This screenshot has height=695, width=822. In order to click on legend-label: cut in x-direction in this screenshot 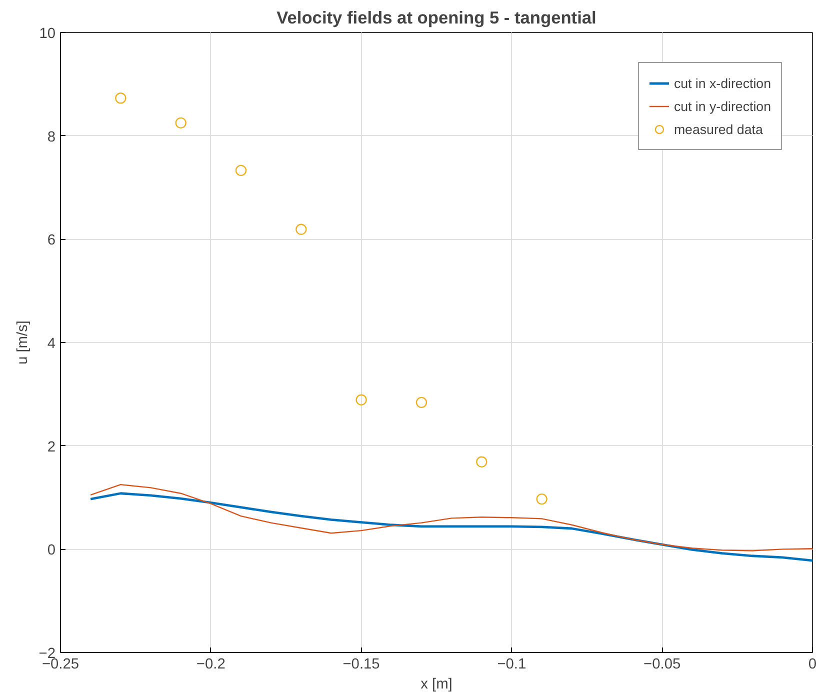, I will do `click(722, 83)`.